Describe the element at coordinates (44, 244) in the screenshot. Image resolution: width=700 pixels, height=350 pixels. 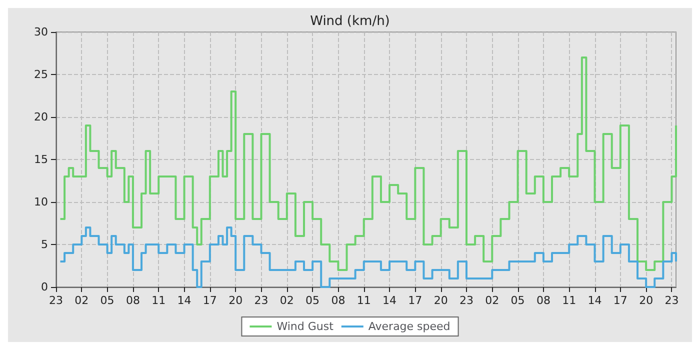
I see `y-tick-label: 5` at that location.